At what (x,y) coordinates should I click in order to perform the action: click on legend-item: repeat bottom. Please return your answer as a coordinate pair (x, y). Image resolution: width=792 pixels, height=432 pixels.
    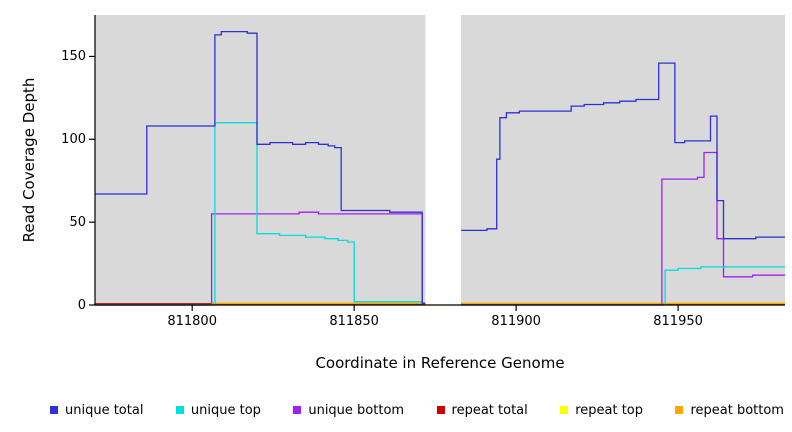
    Looking at the image, I should click on (729, 410).